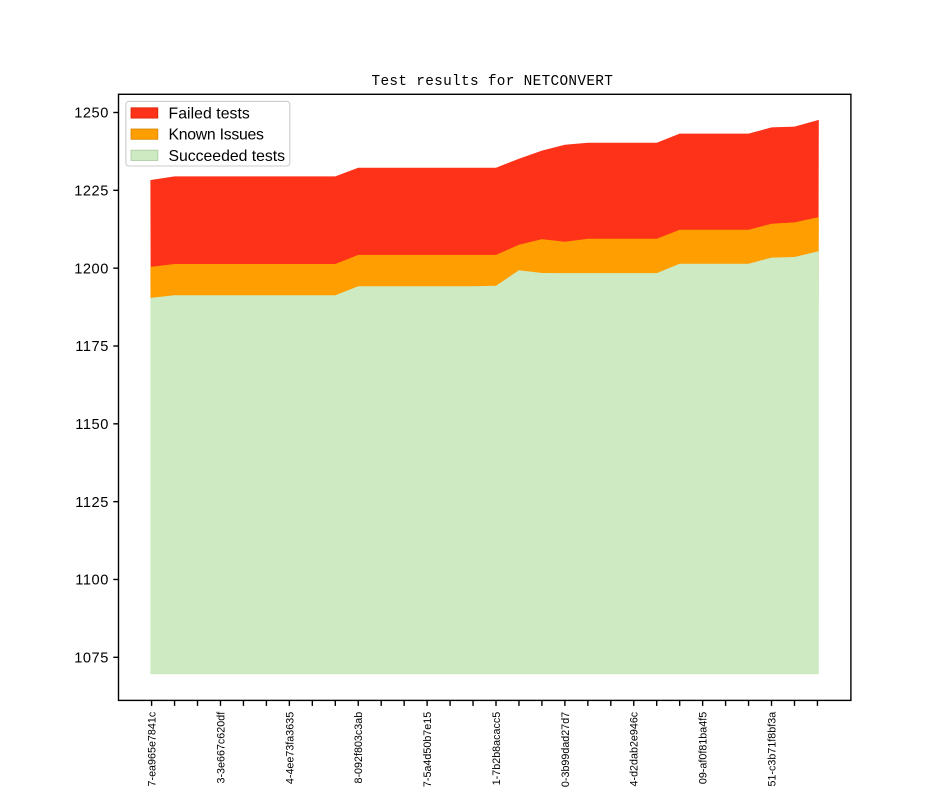 Image resolution: width=944 pixels, height=787 pixels. Describe the element at coordinates (493, 82) in the screenshot. I see `svg-text: Test results for NETCONVERT` at that location.